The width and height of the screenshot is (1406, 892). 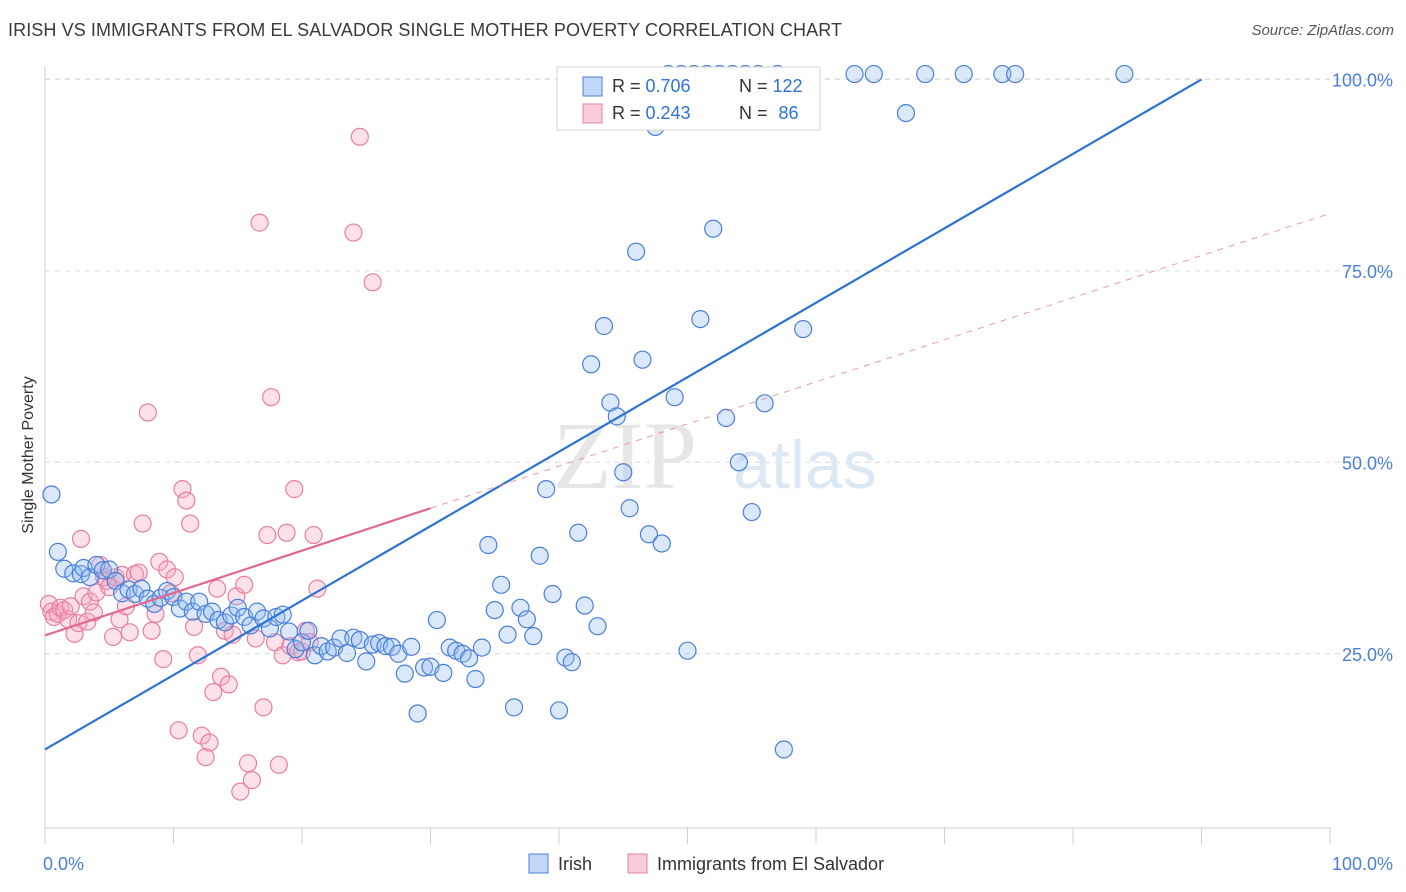 I want to click on legend-irish-label: Irish, so click(x=575, y=864).